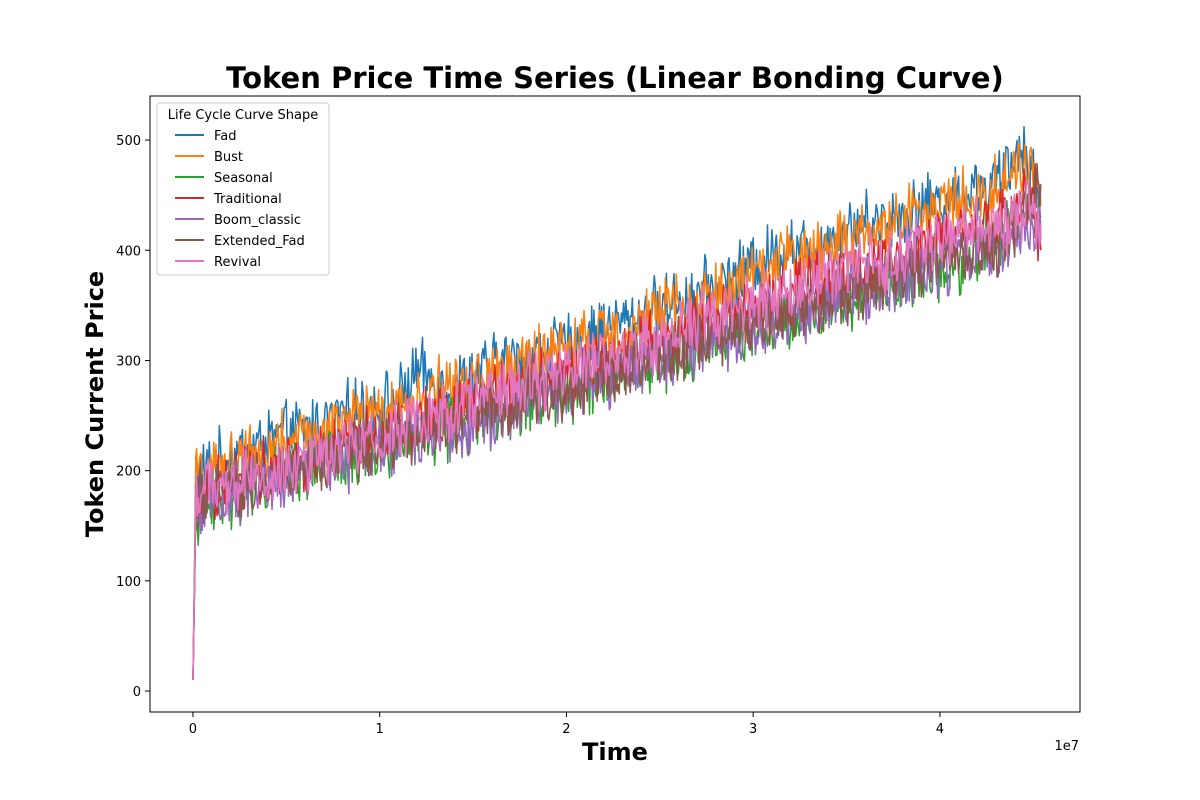  Describe the element at coordinates (243, 115) in the screenshot. I see `legend-title: Life Cycle Curve Shape` at that location.